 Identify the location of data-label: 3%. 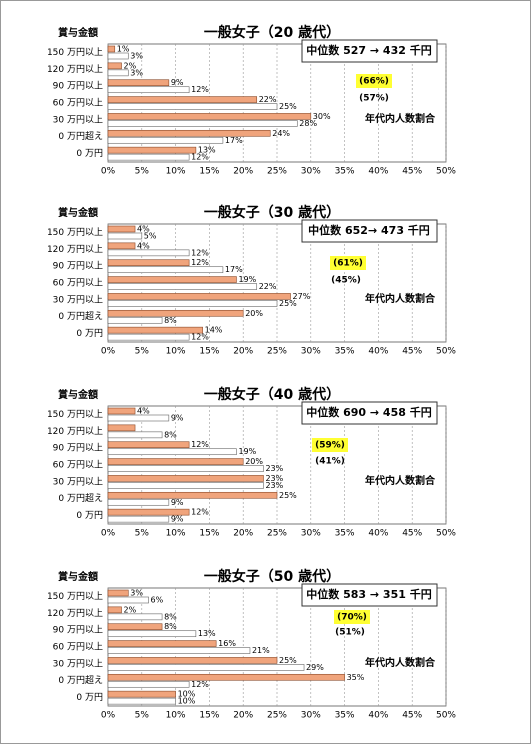
(136, 593).